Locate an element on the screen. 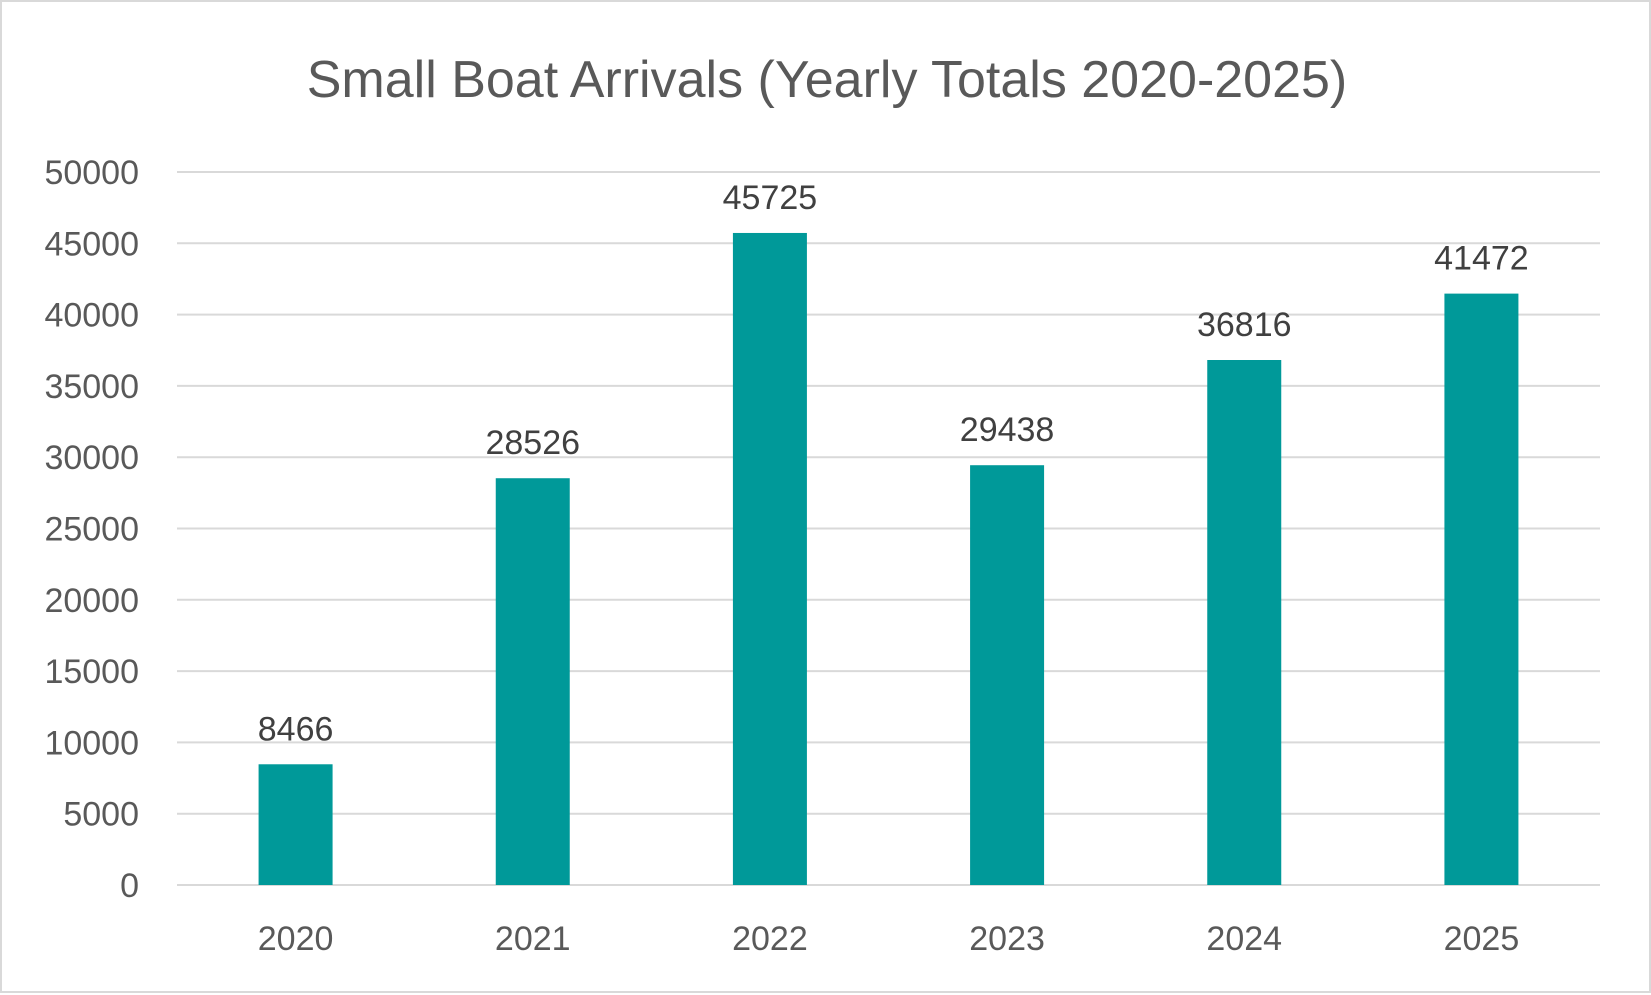  y-tick-label: 45000 is located at coordinates (91, 244).